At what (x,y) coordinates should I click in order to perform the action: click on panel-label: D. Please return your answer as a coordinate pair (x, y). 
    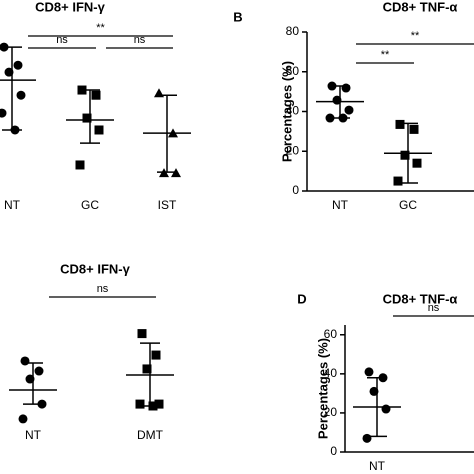
    Looking at the image, I should click on (301, 298).